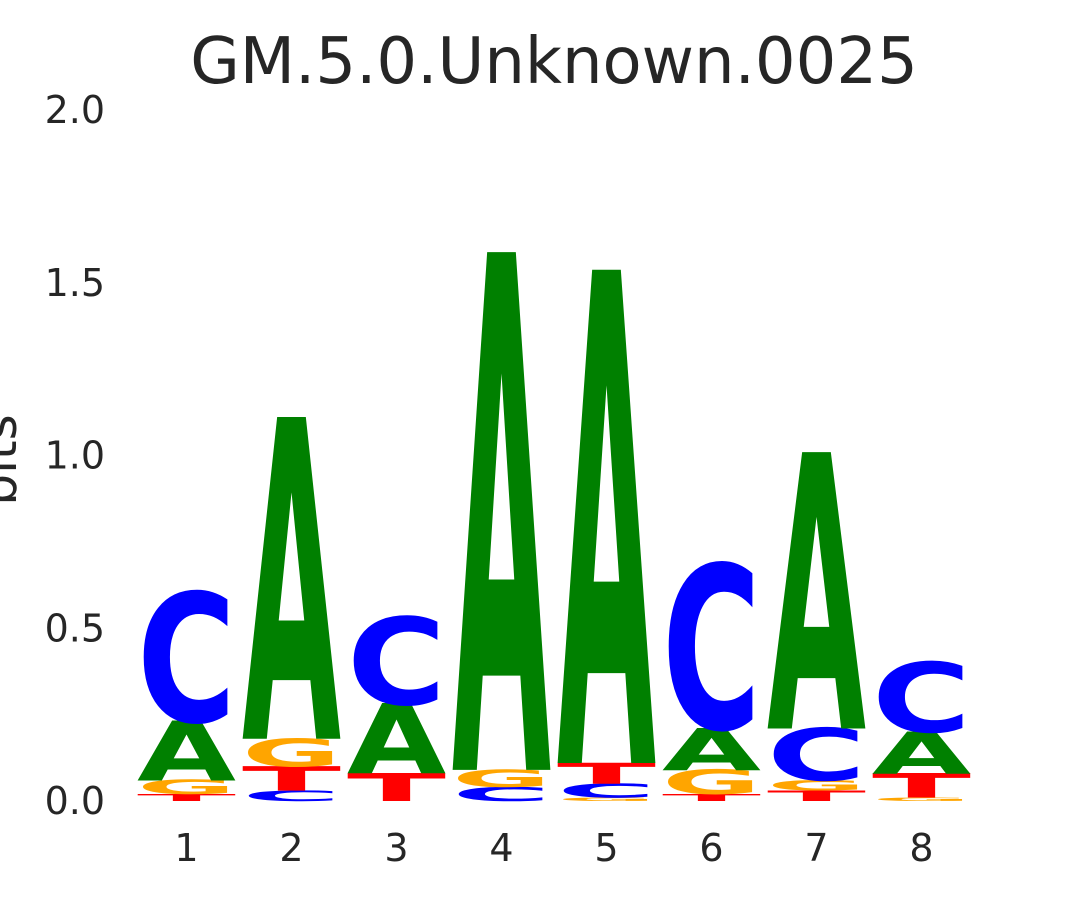  Describe the element at coordinates (75, 628) in the screenshot. I see `y-tick-label: 0.5` at that location.